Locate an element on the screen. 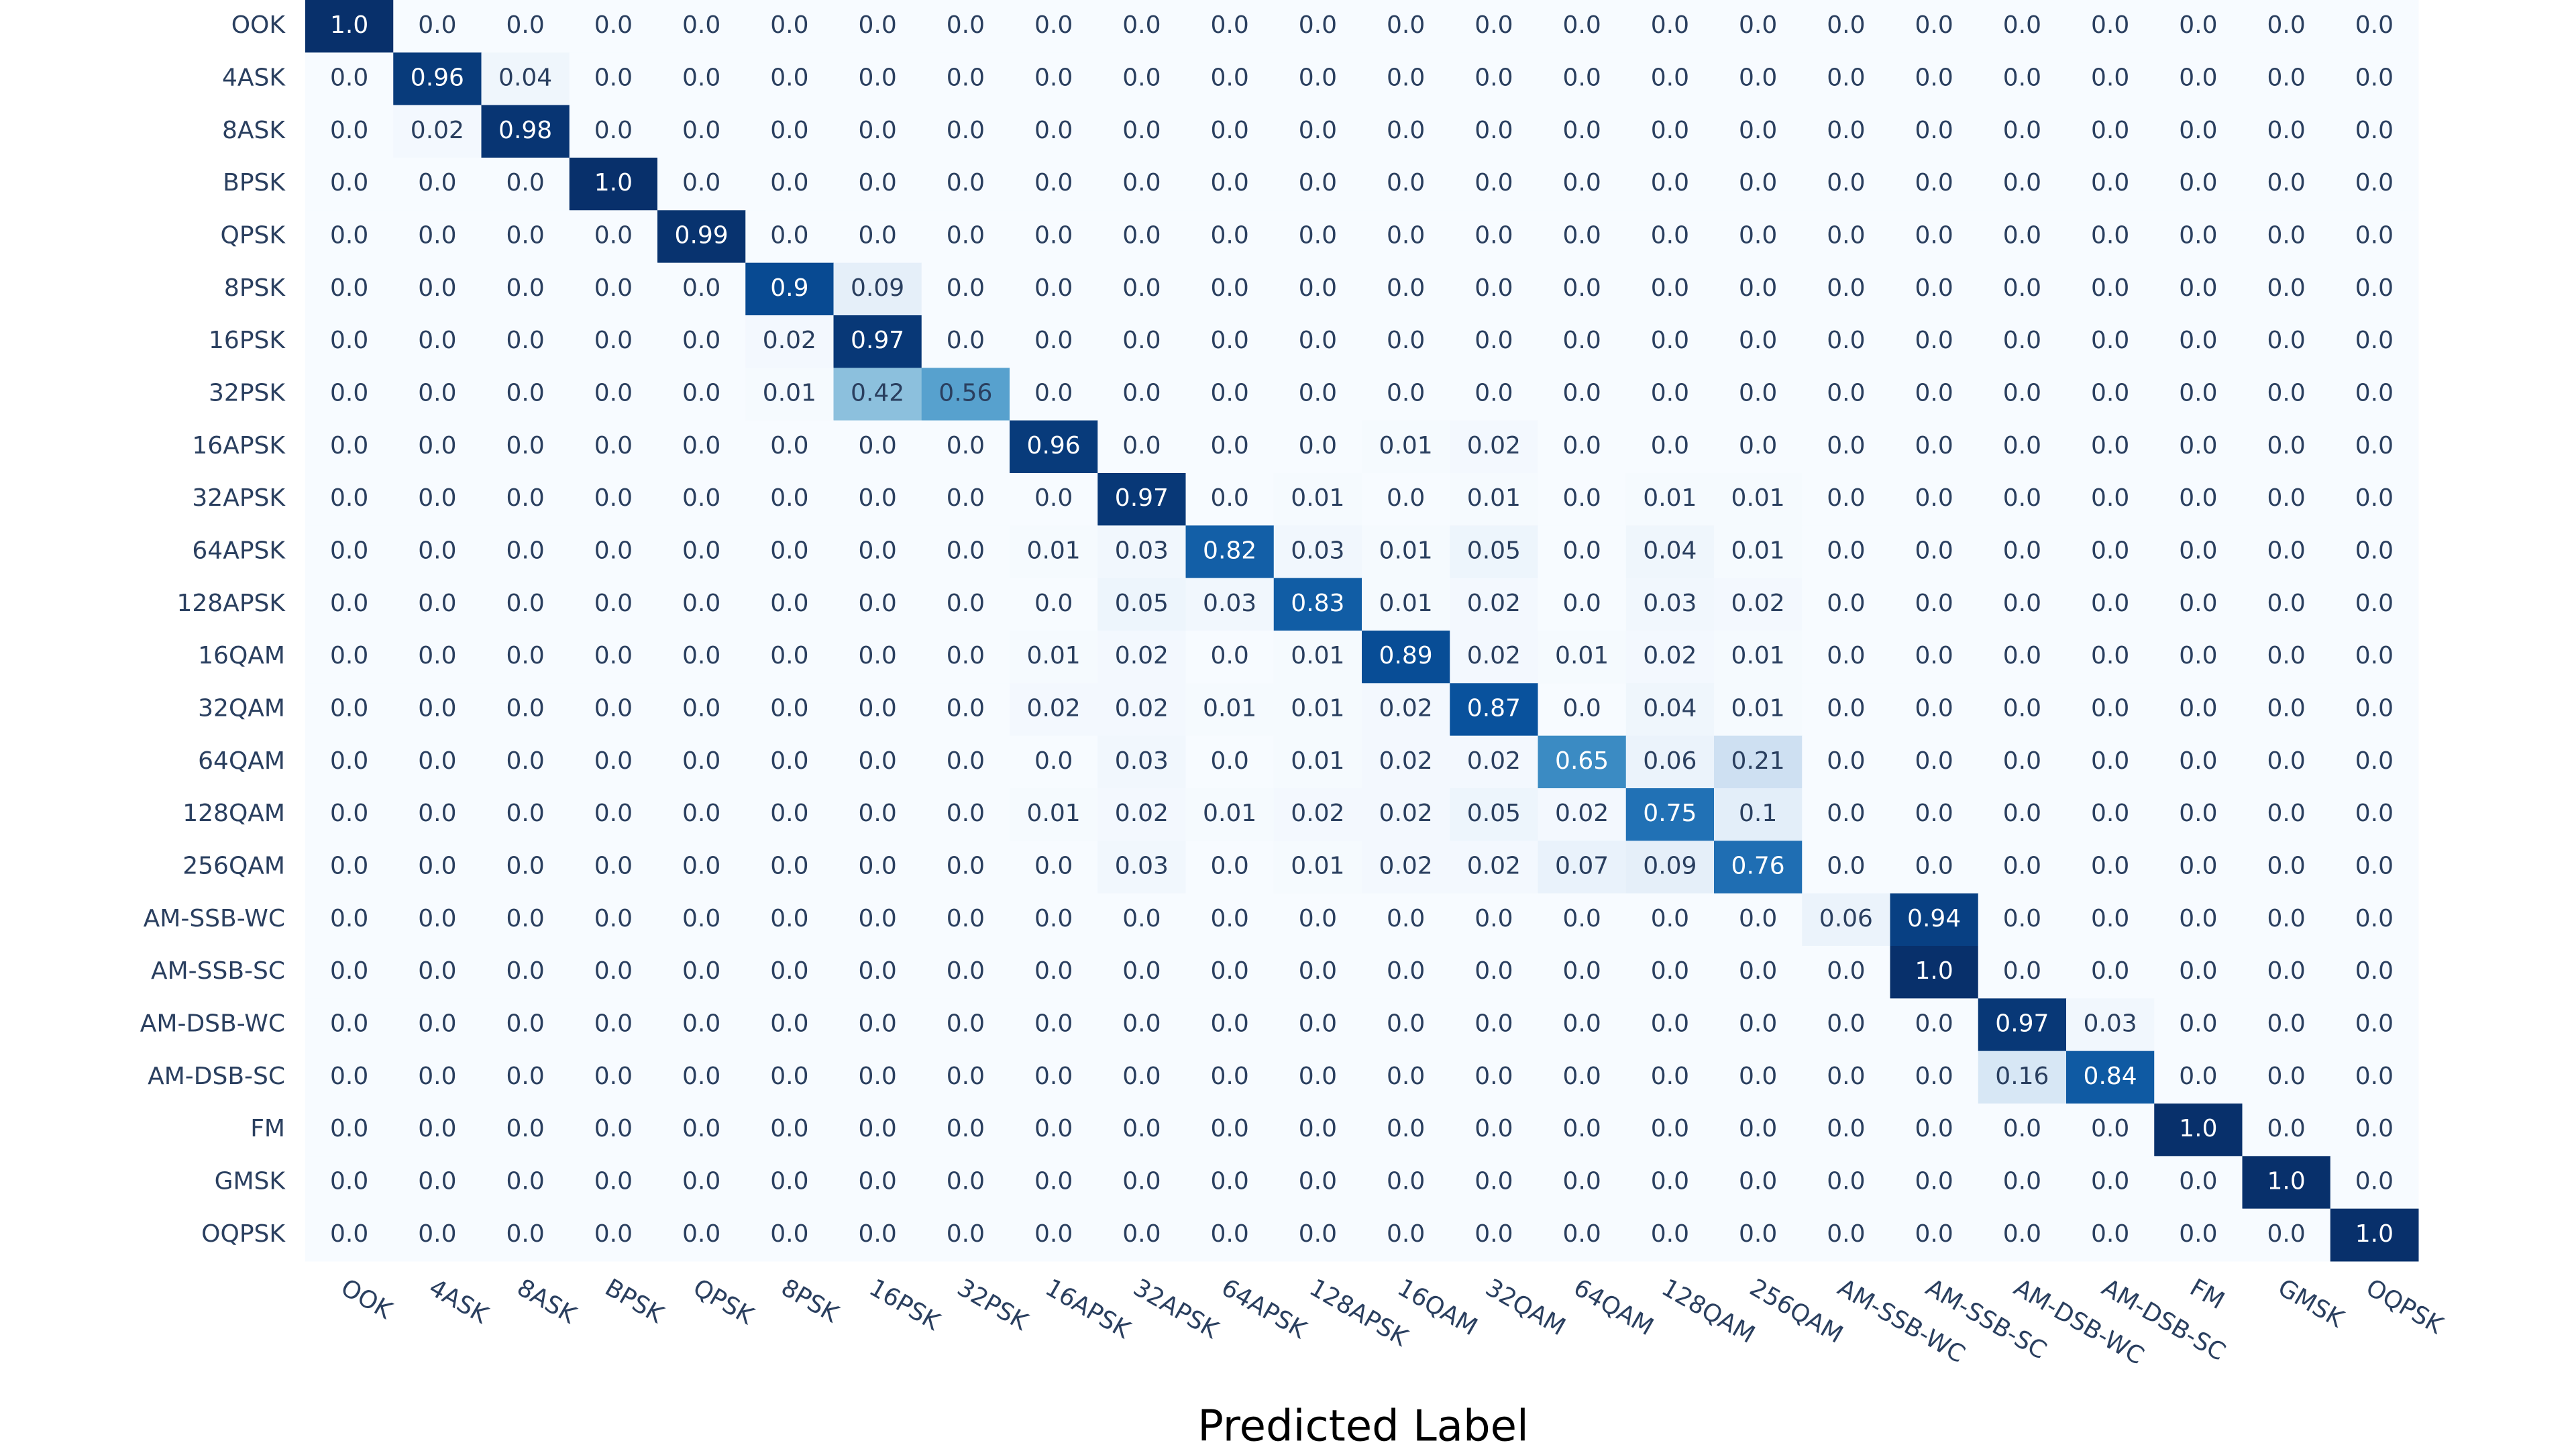 Image resolution: width=2576 pixels, height=1449 pixels. y-tick-label: 32PSK is located at coordinates (247, 393).